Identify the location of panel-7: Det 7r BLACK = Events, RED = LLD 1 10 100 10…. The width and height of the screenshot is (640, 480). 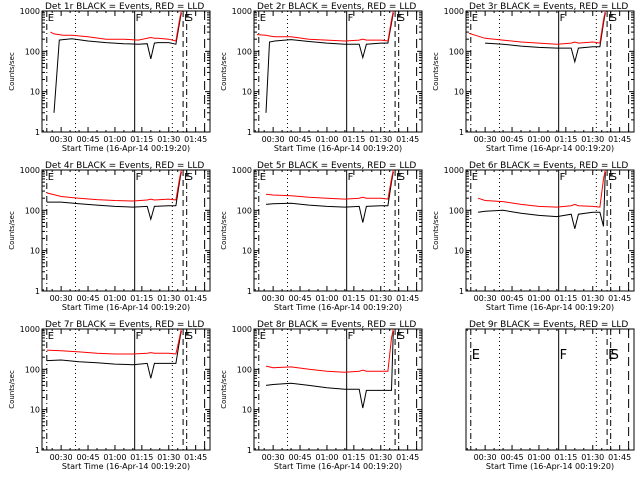
(109, 395).